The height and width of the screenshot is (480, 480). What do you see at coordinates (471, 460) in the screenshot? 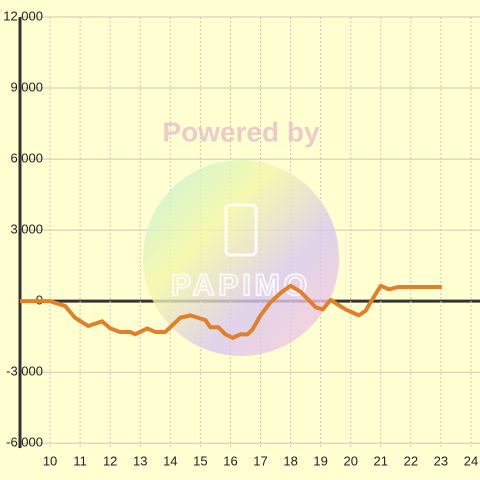
I see `x-tick-label: 24` at bounding box center [471, 460].